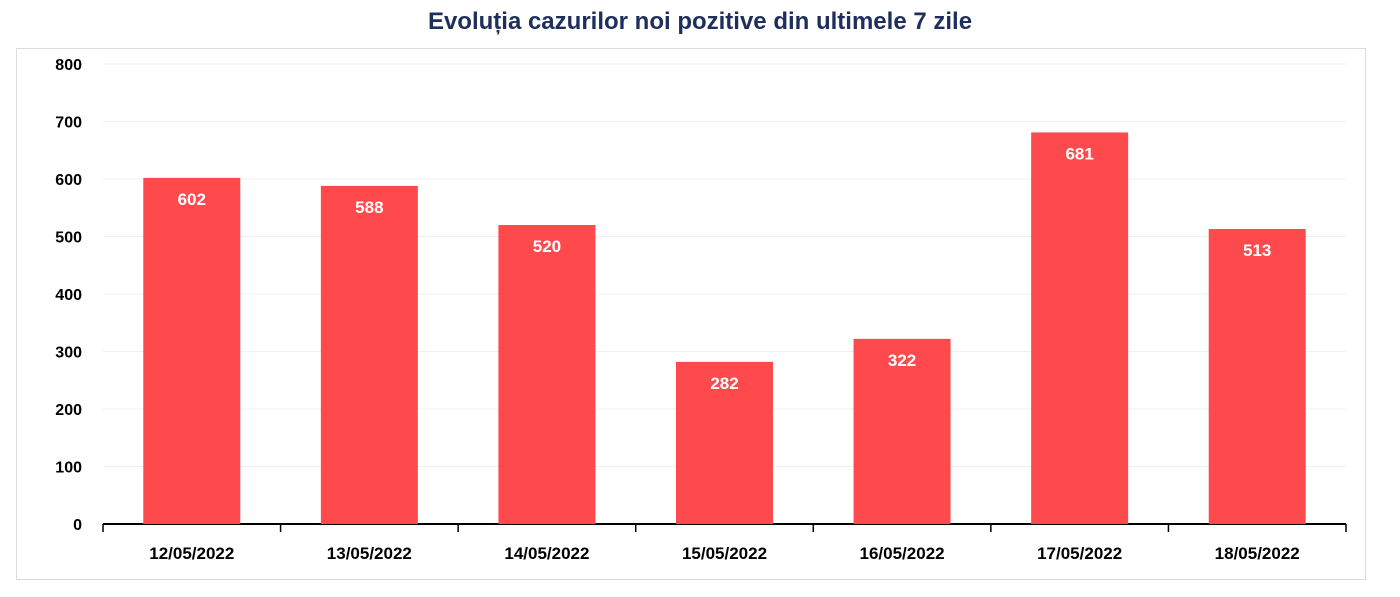  What do you see at coordinates (68, 238) in the screenshot?
I see `y-tick-label: 500` at bounding box center [68, 238].